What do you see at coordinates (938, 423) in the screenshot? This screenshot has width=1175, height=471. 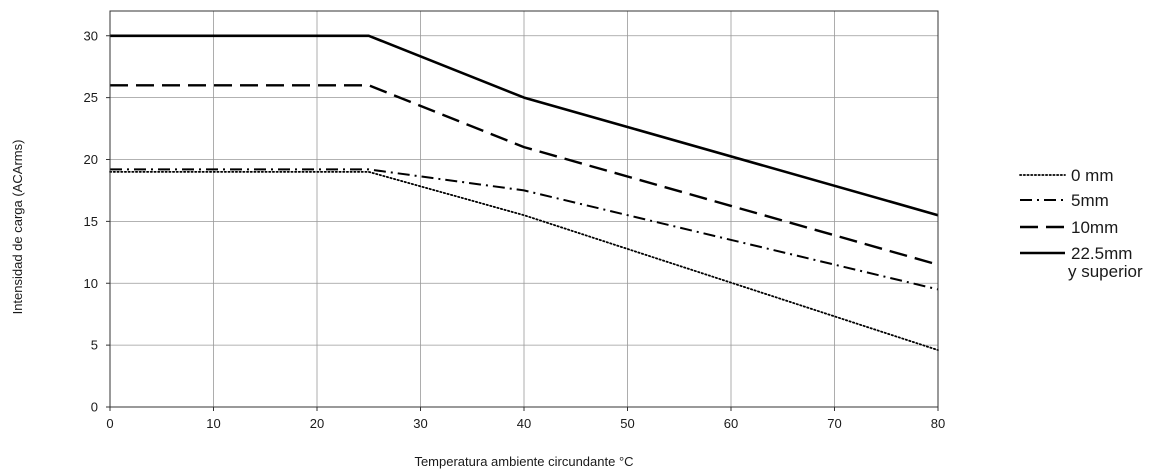 I see `x-tick-label: 80` at bounding box center [938, 423].